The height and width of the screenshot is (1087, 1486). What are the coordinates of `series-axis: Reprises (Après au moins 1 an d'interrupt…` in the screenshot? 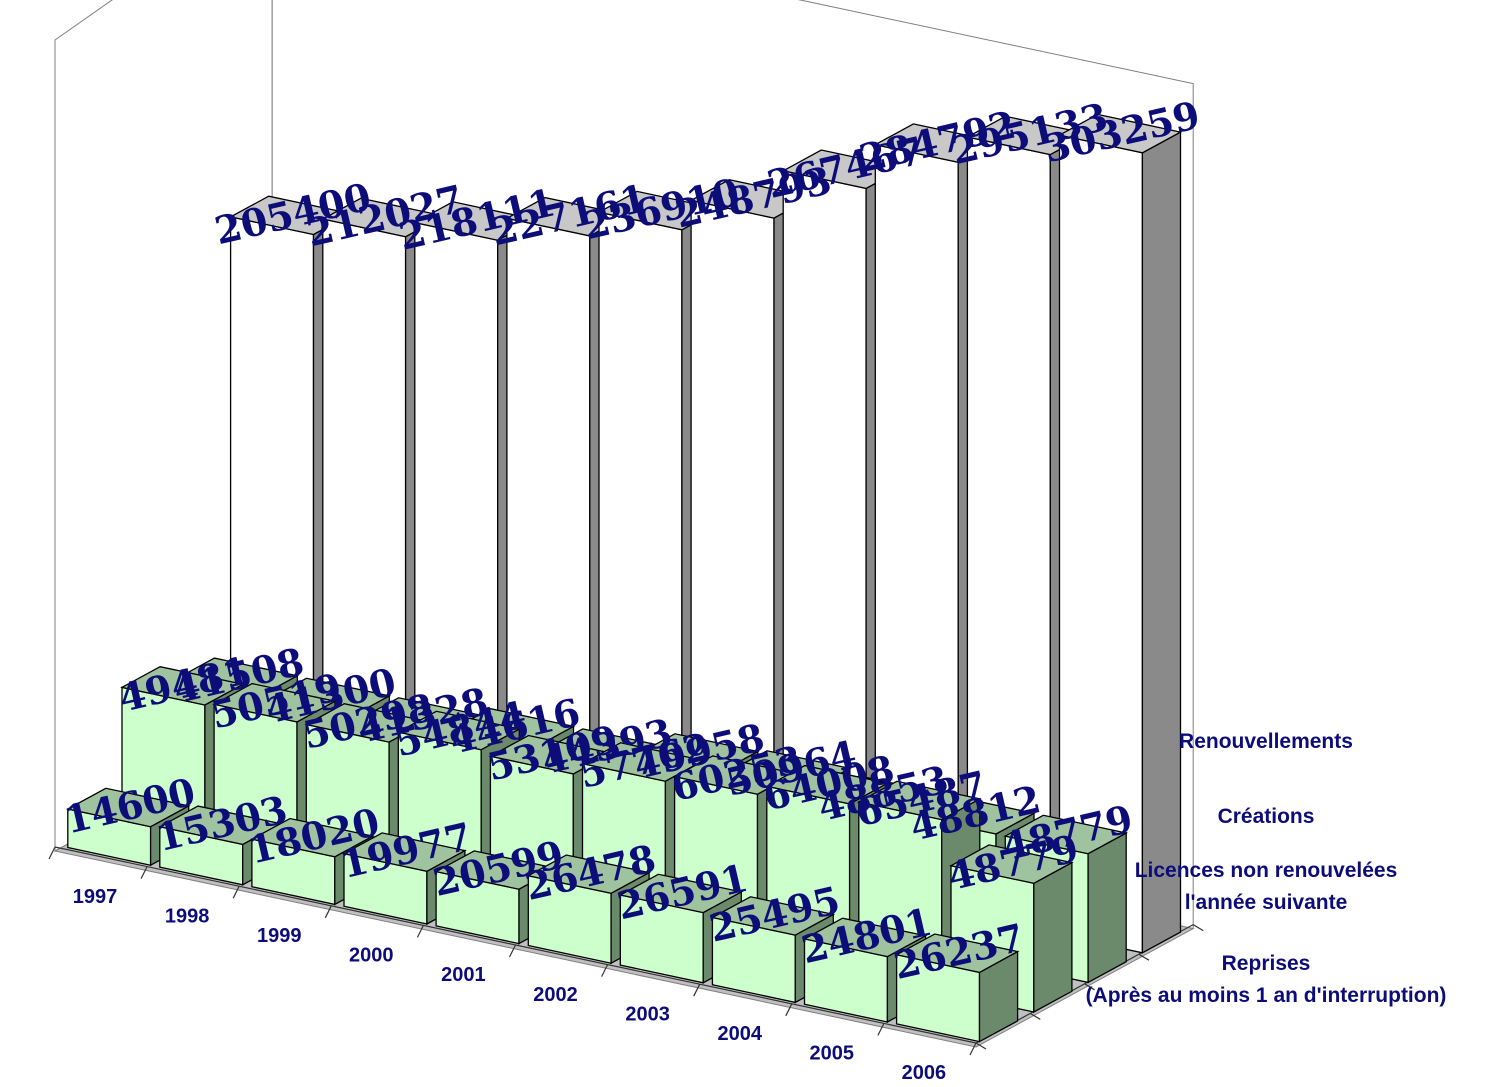 It's located at (1266, 868).